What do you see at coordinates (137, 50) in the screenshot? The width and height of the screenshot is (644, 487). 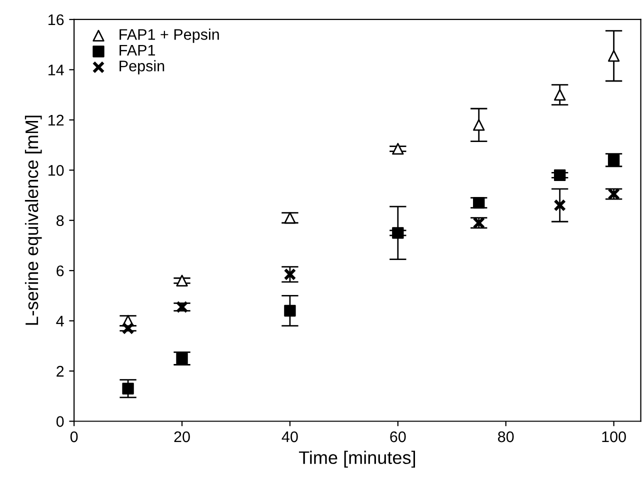 I see `legend-label: FAP1` at bounding box center [137, 50].